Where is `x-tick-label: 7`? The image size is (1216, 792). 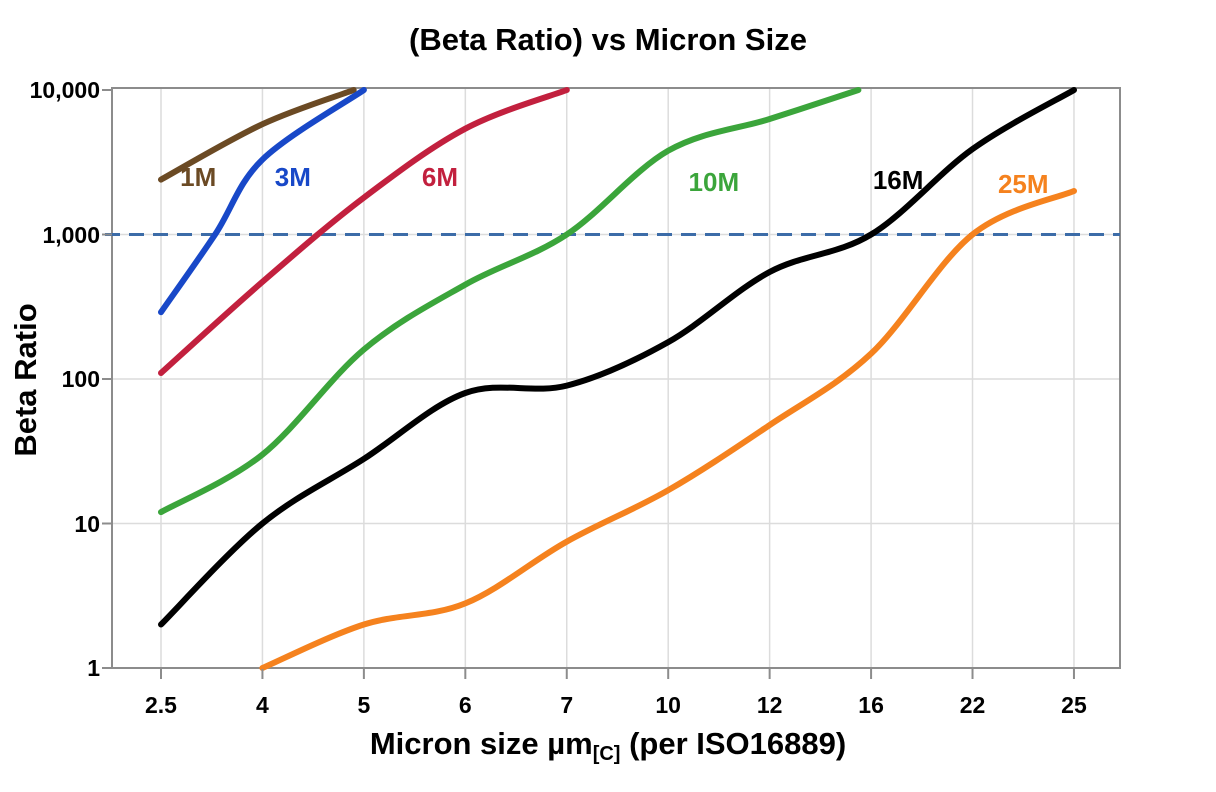
x-tick-label: 7 is located at coordinates (567, 705).